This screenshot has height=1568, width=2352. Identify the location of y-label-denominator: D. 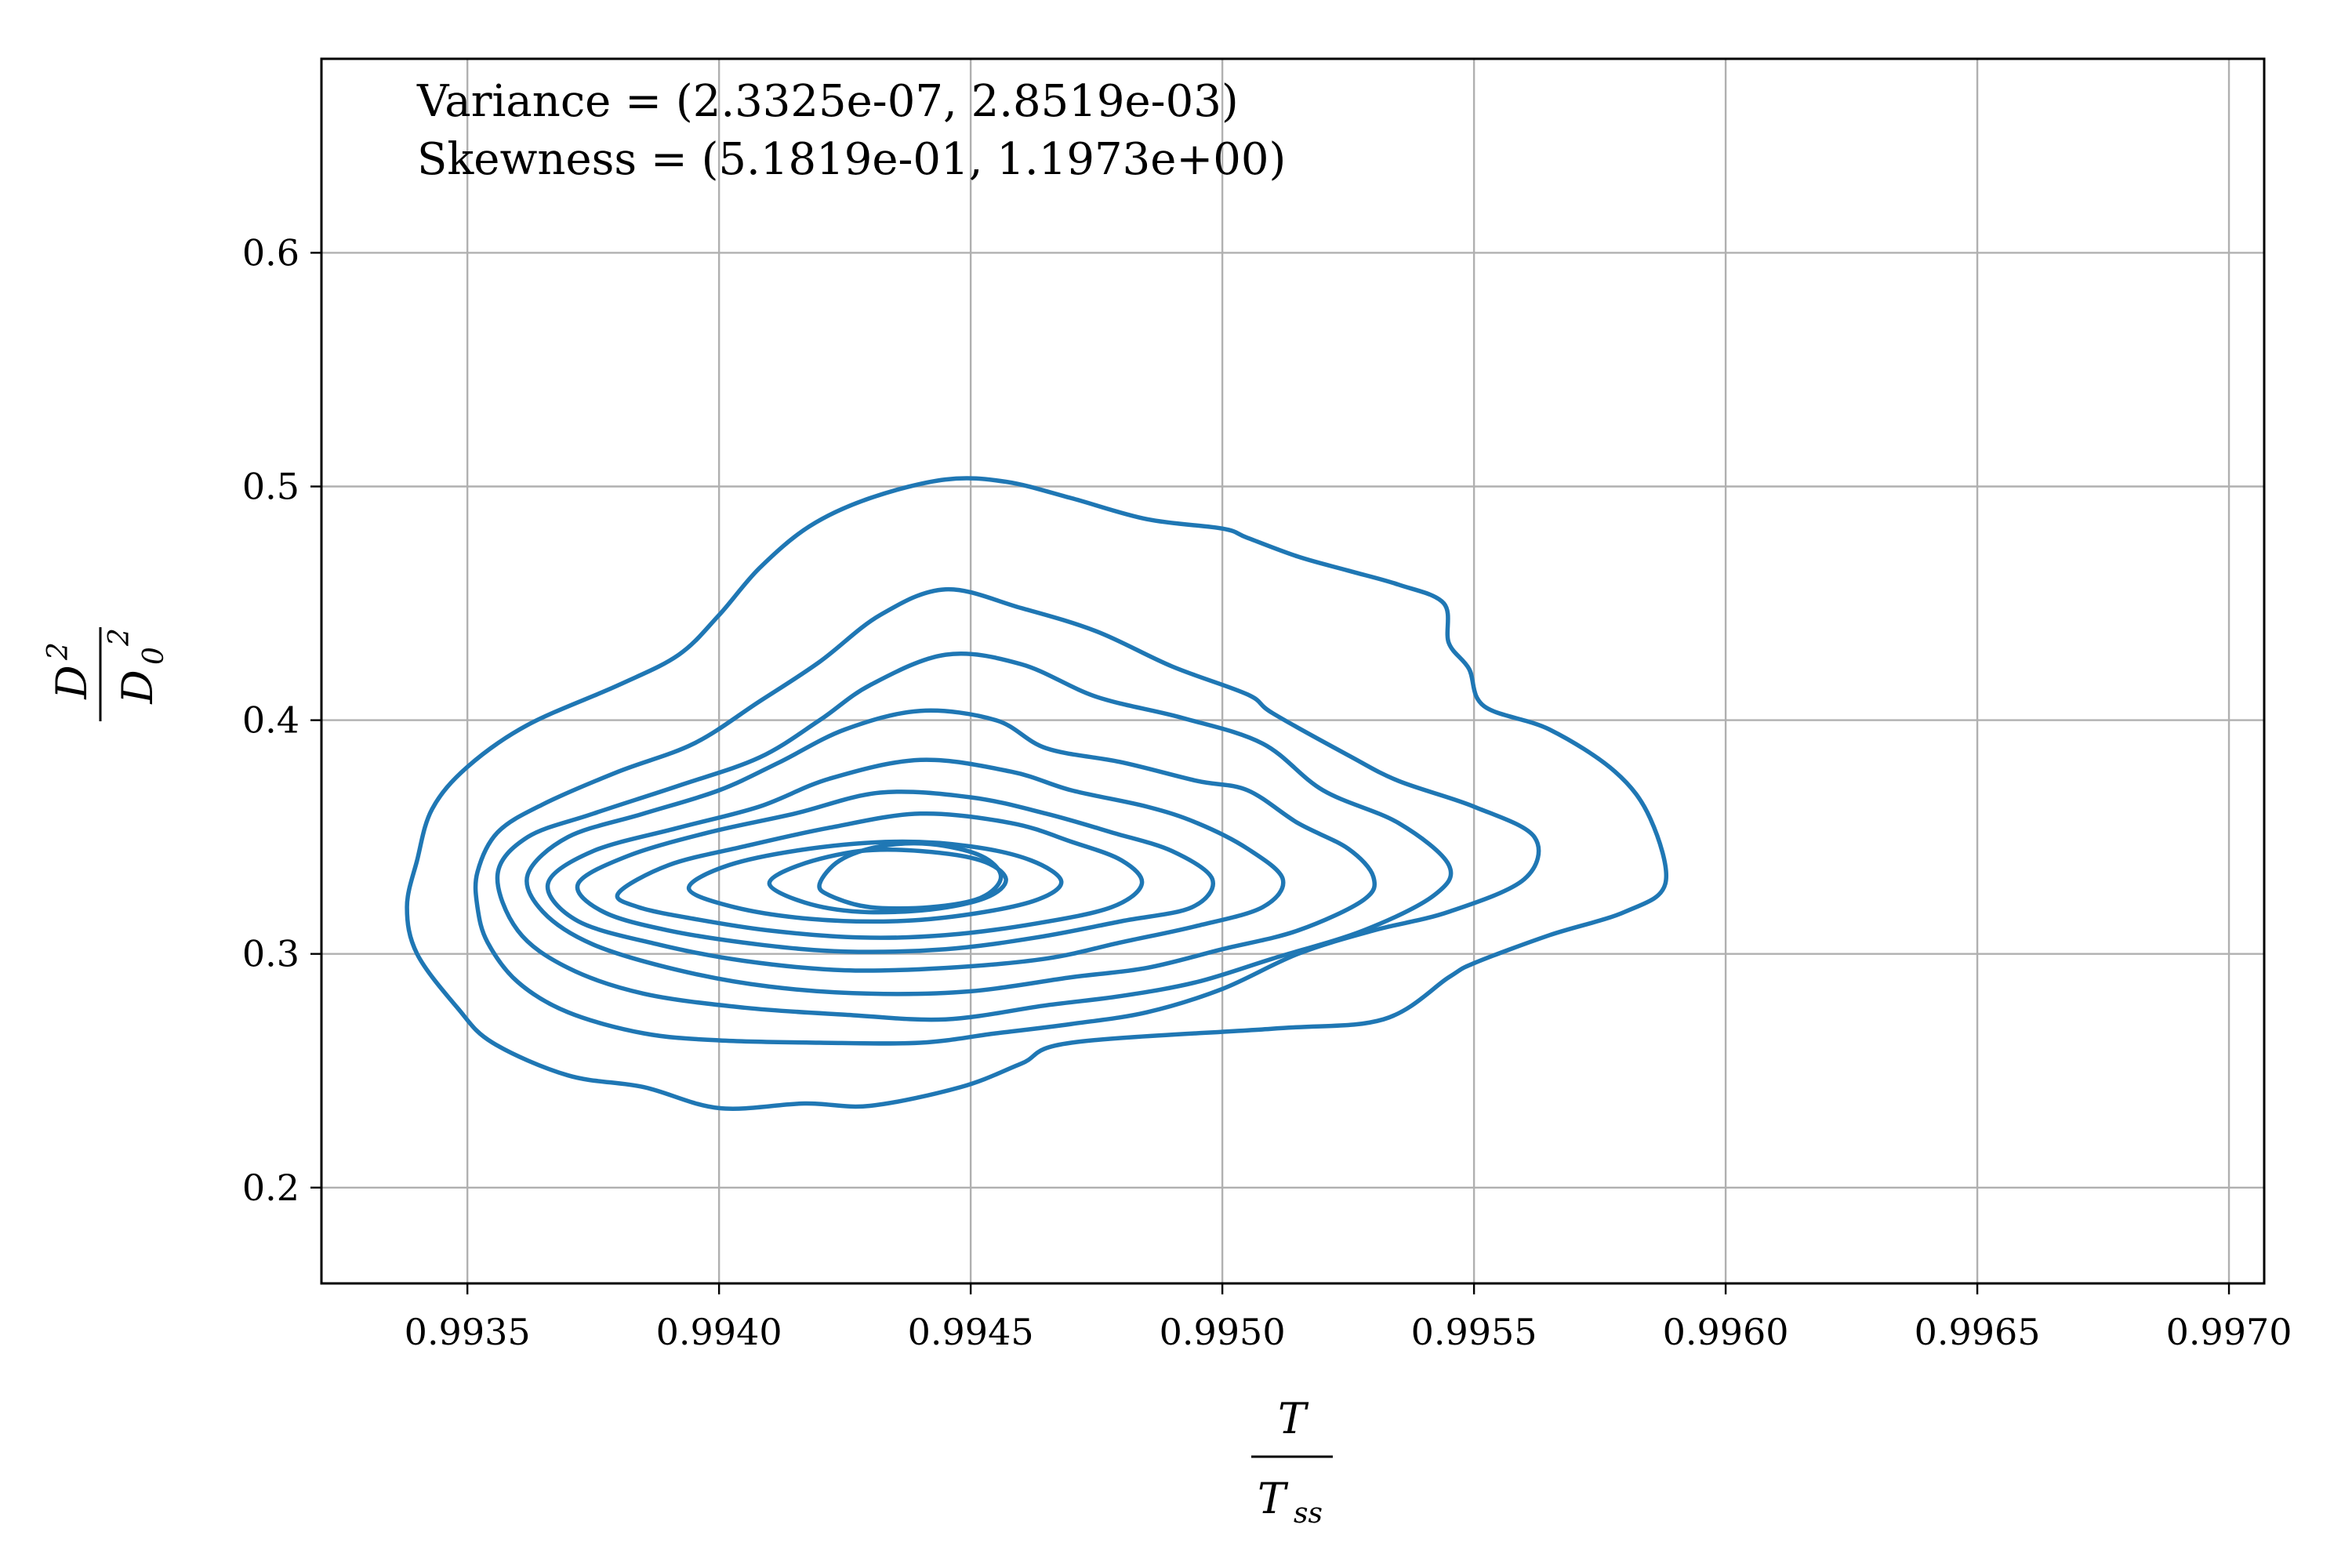
(137, 687).